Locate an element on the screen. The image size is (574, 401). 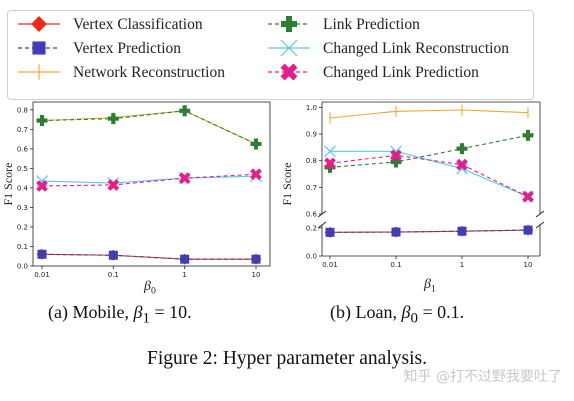
subfigure-caption-a: (a) Mobile, β1 = 10. is located at coordinates (120, 315).